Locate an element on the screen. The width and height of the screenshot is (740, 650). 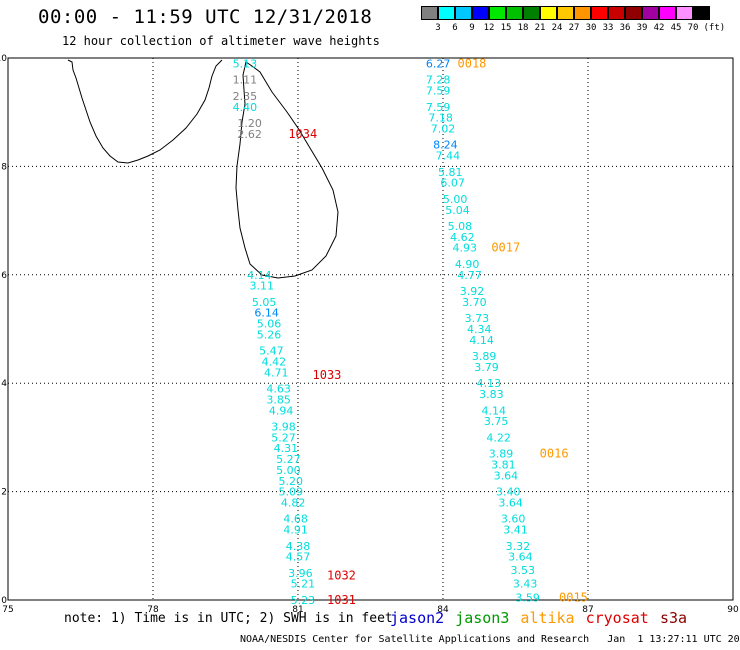
pass-time-label: 1031 is located at coordinates (341, 600).